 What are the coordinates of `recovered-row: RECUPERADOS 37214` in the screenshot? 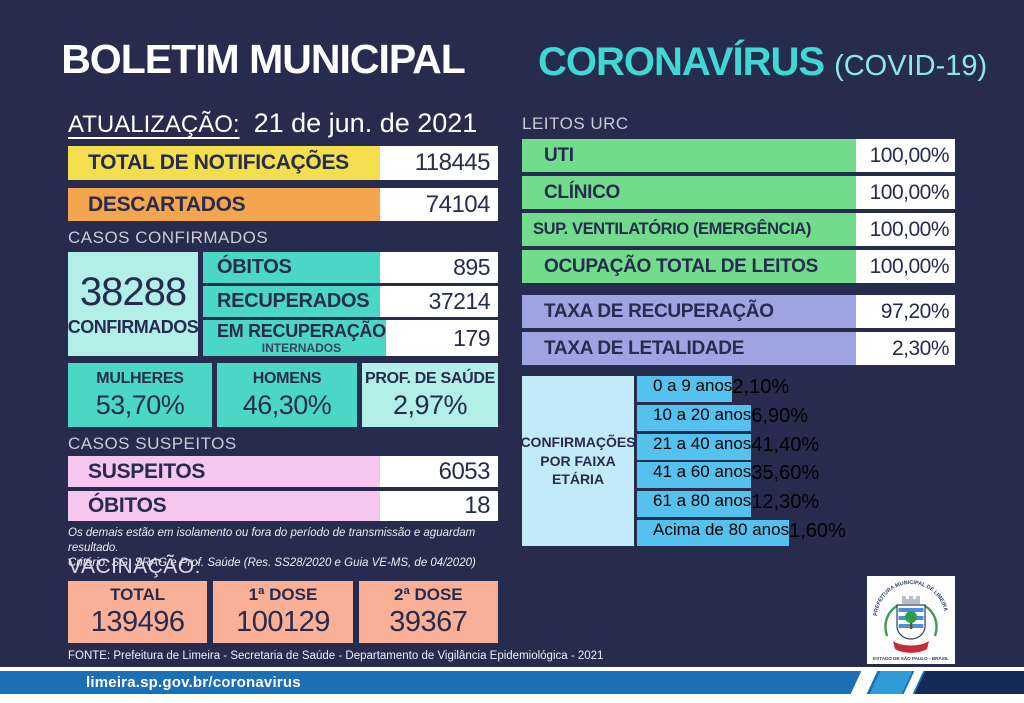 It's located at (350, 301).